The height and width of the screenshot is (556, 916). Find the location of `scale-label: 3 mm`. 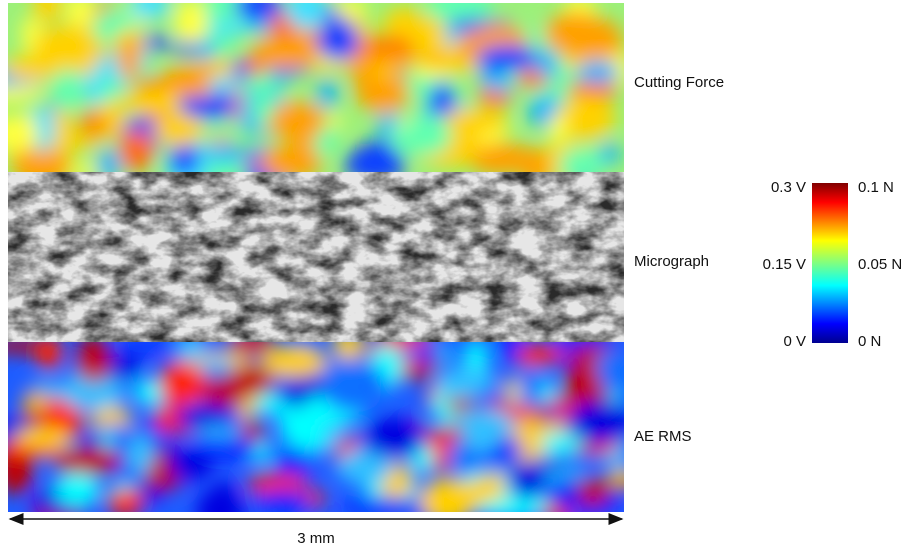

scale-label: 3 mm is located at coordinates (316, 538).